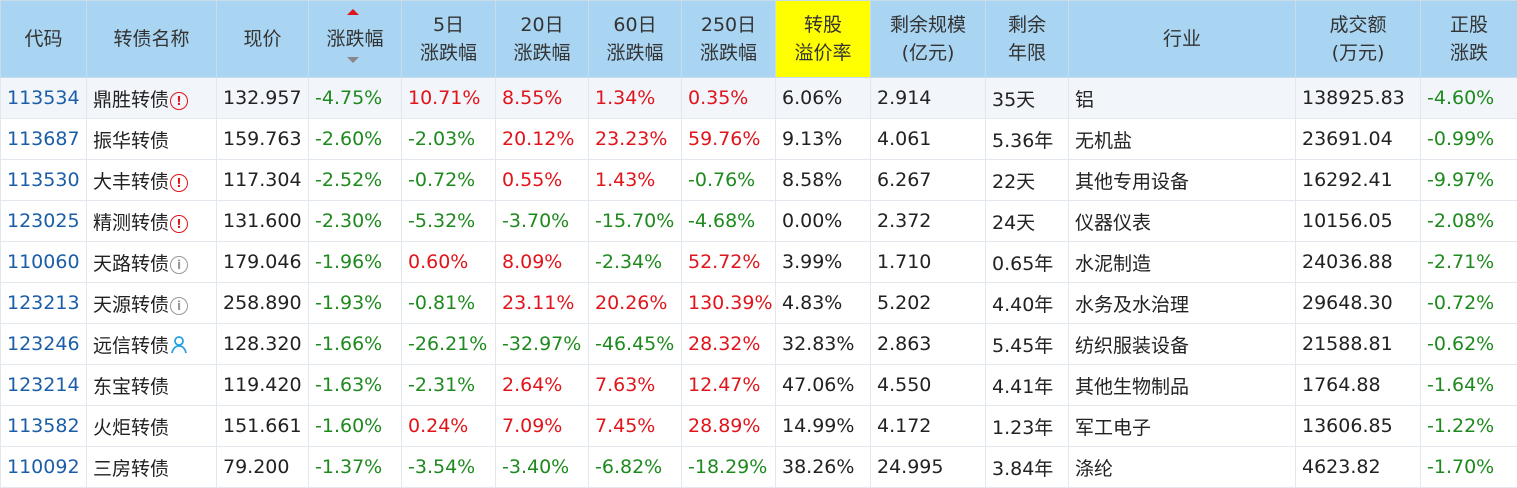 Image resolution: width=1517 pixels, height=488 pixels. I want to click on cell-text: -1.93%, so click(348, 303).